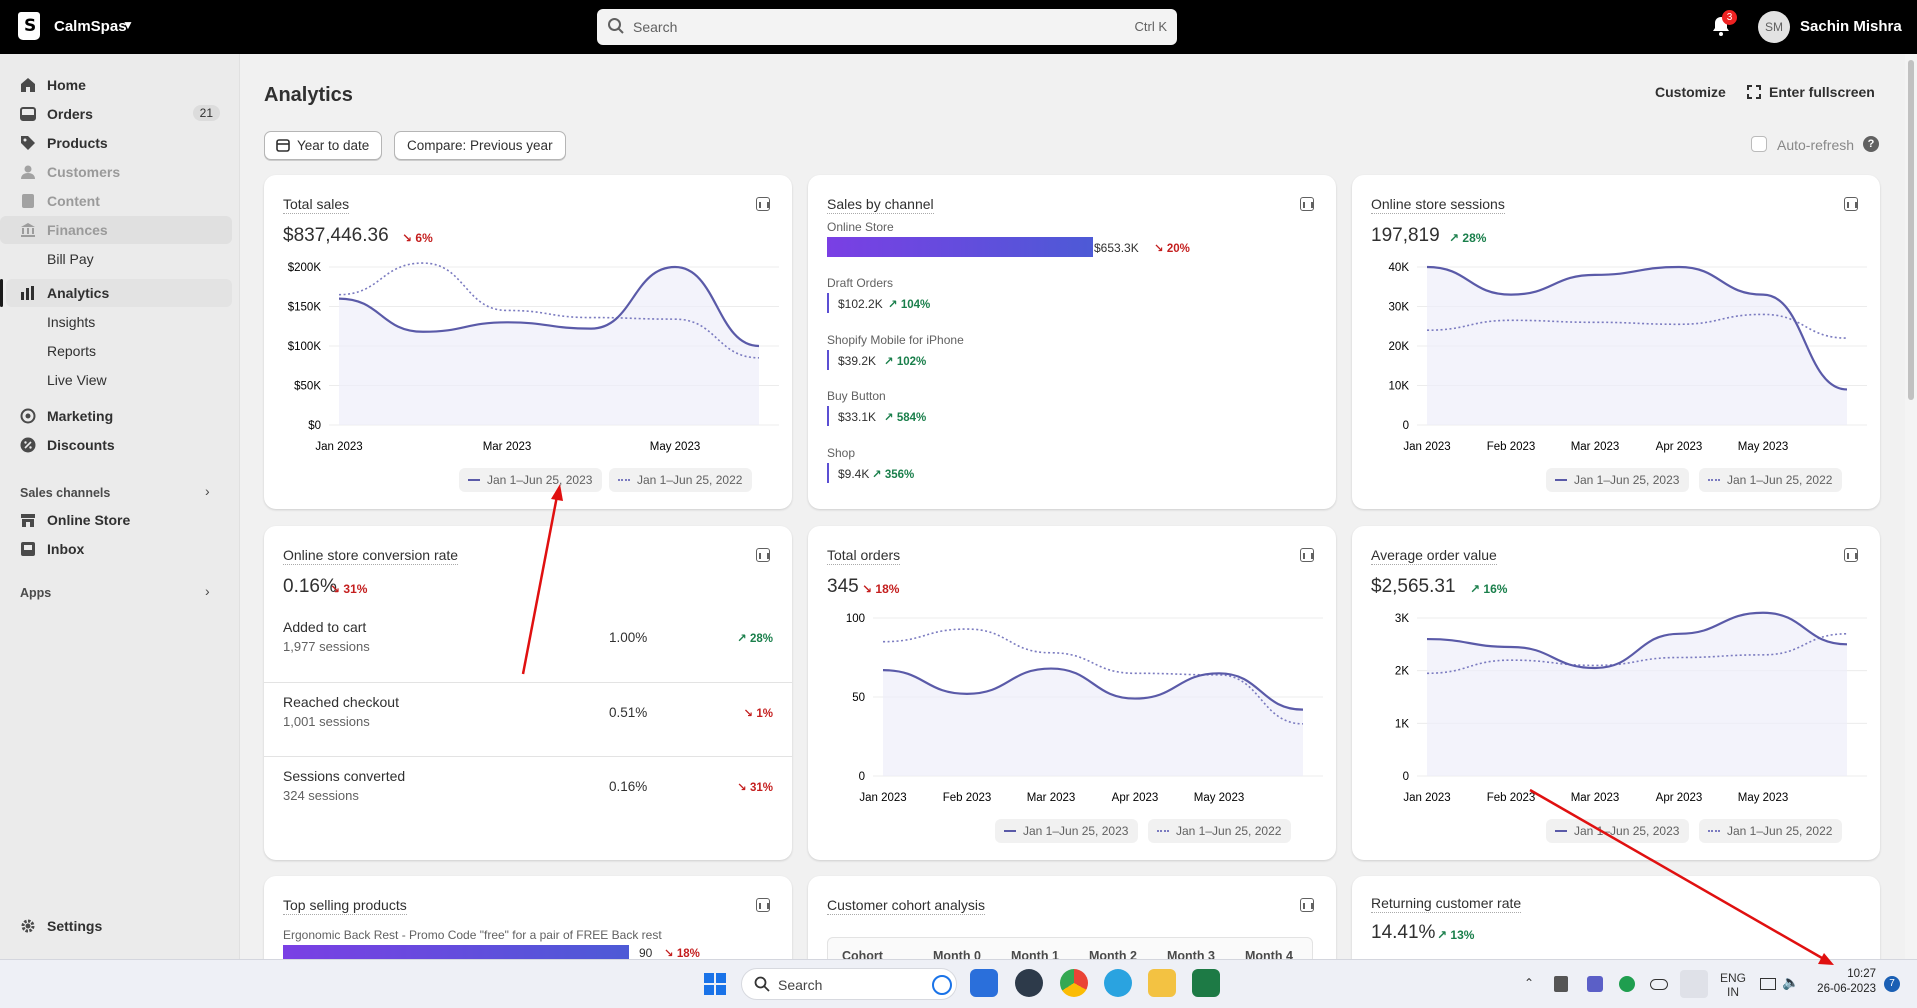  Describe the element at coordinates (1162, 983) in the screenshot. I see `file-explorer-icon` at that location.